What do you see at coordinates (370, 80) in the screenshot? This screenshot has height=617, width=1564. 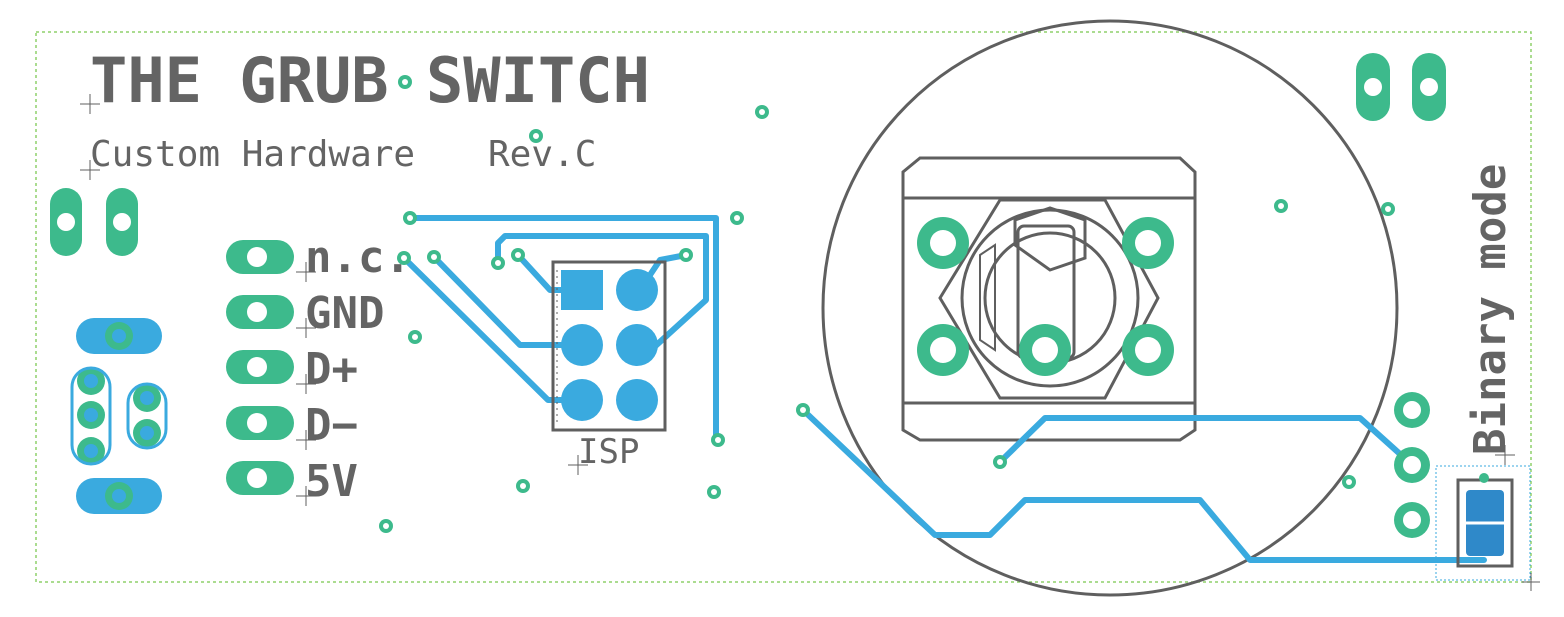 I see `board-title: THE GRUB SWITCH` at bounding box center [370, 80].